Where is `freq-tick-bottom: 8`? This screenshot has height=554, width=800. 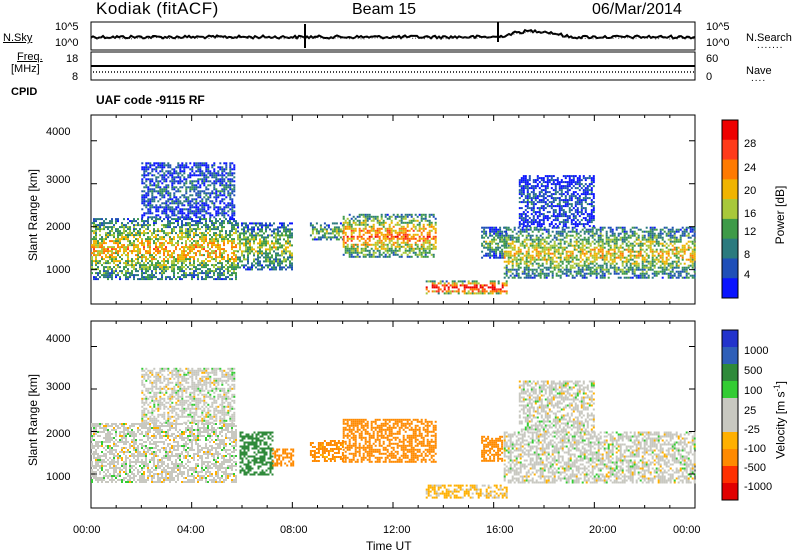
freq-tick-bottom: 8 is located at coordinates (75, 77).